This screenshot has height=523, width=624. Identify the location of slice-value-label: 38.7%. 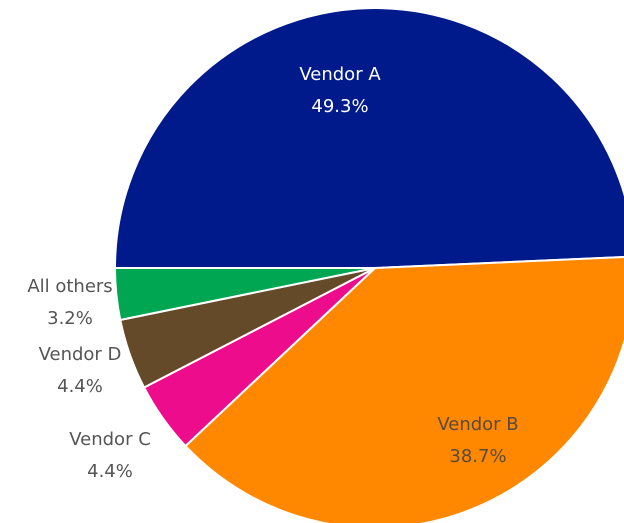
(477, 456).